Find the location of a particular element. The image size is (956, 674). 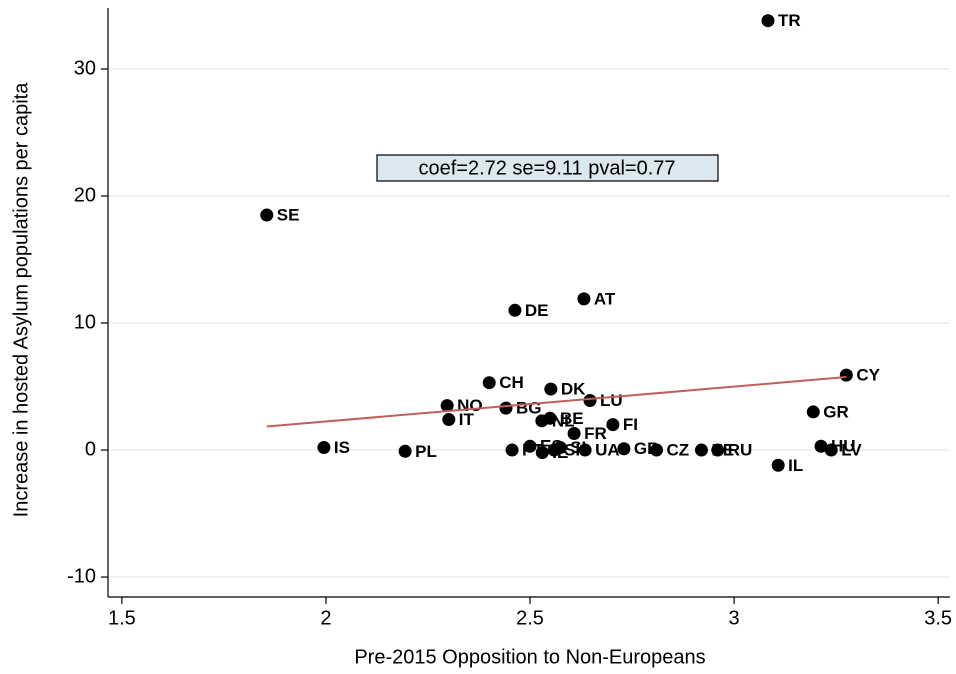

annotation-text: coef=2.72 se=9.11 pval=0.77 is located at coordinates (546, 168).